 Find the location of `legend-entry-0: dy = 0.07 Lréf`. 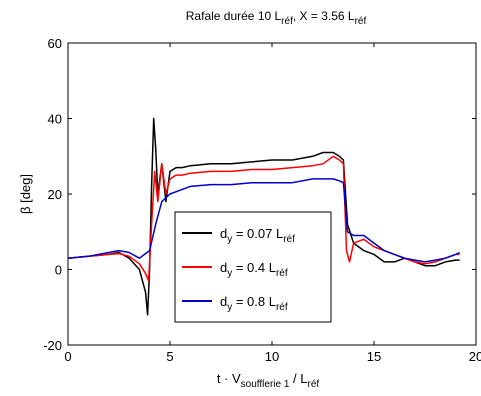

legend-entry-0: dy = 0.07 Lréf is located at coordinates (257, 235).